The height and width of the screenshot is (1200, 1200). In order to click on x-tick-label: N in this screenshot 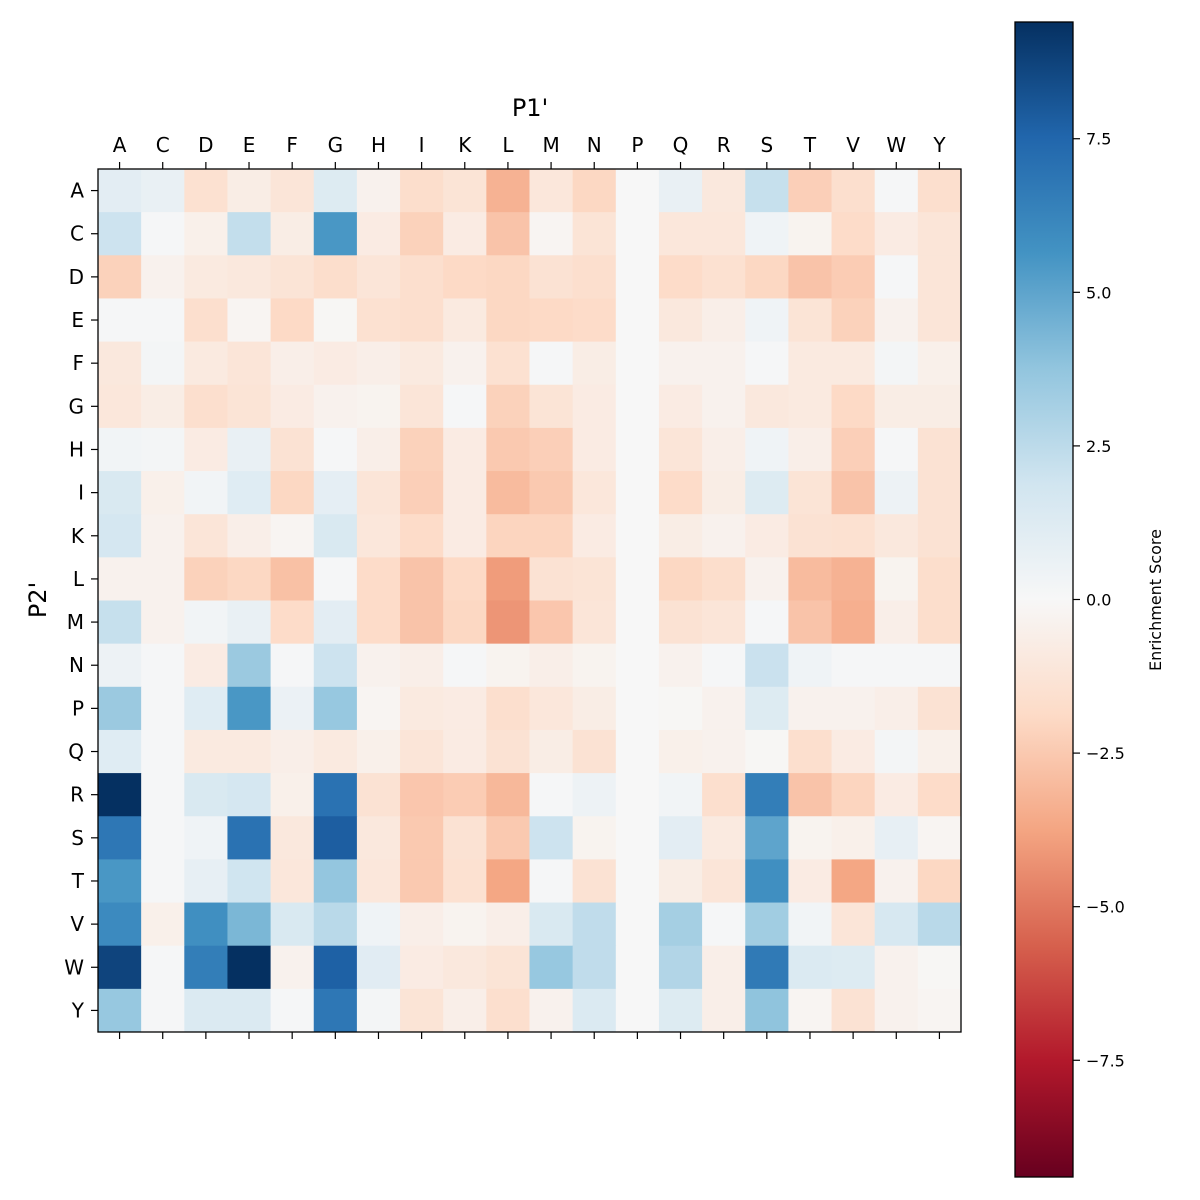, I will do `click(594, 145)`.